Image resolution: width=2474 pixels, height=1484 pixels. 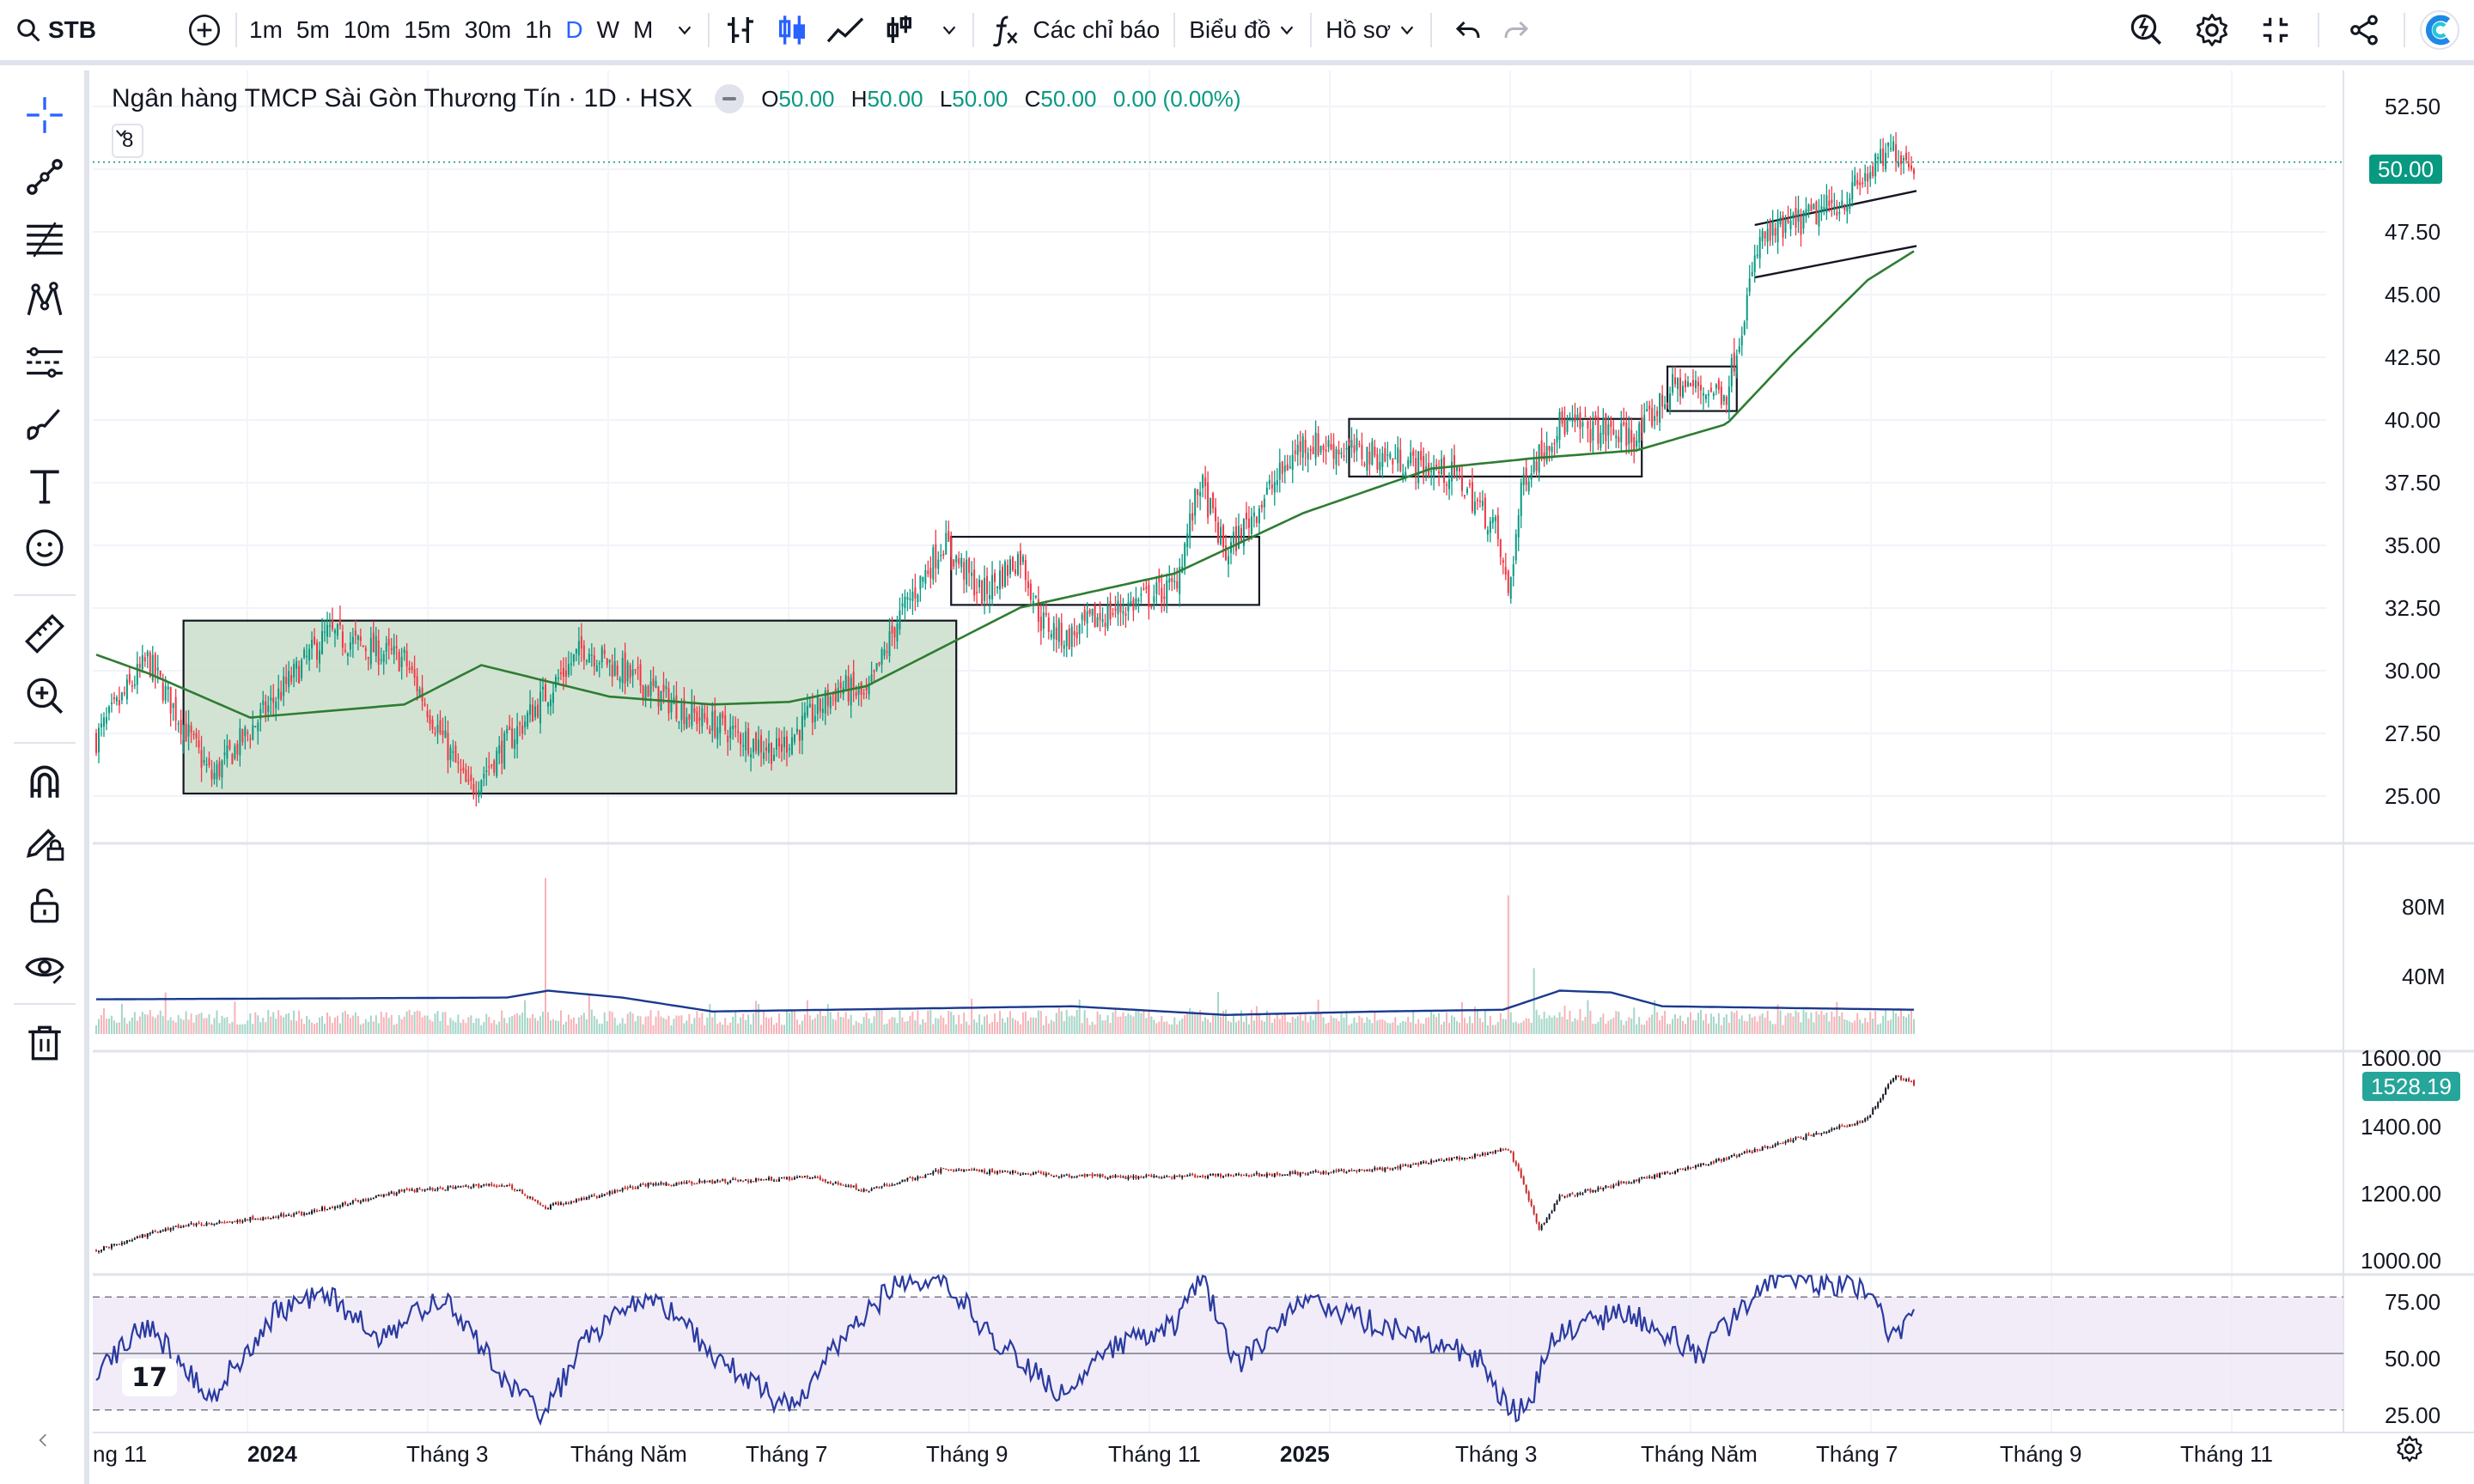 What do you see at coordinates (367, 30) in the screenshot?
I see `interval-10m: 10m` at bounding box center [367, 30].